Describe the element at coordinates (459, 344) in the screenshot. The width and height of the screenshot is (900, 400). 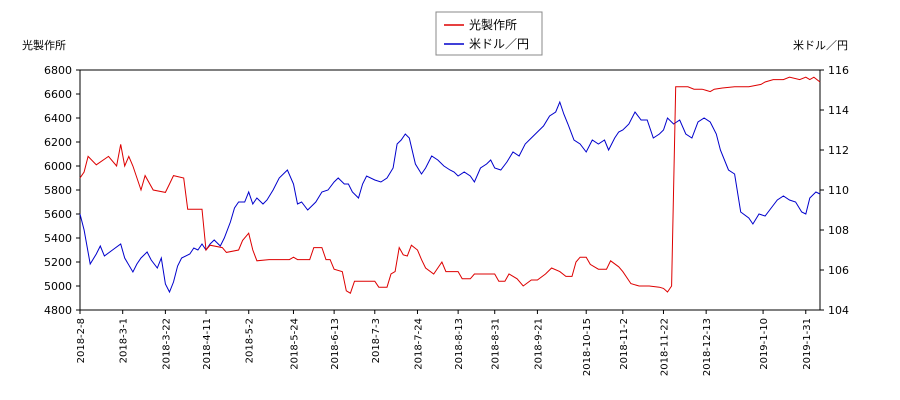
I see `x-tick-label: 2018-8-13` at that location.